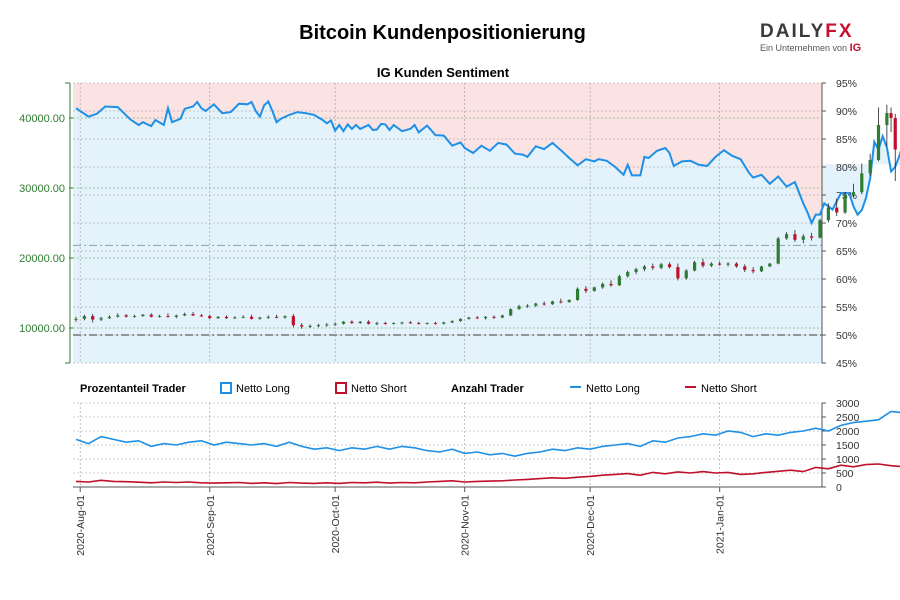 Image resolution: width=900 pixels, height=600 pixels. What do you see at coordinates (855, 48) in the screenshot?
I see `logo-ig: IG` at bounding box center [855, 48].